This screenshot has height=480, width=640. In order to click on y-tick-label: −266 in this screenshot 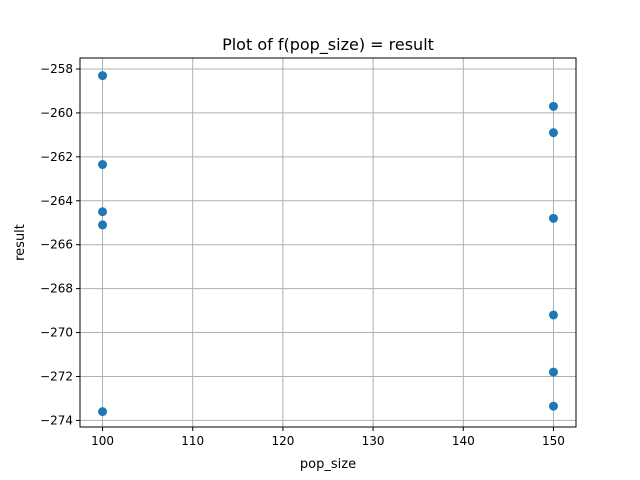, I will do `click(56, 245)`.